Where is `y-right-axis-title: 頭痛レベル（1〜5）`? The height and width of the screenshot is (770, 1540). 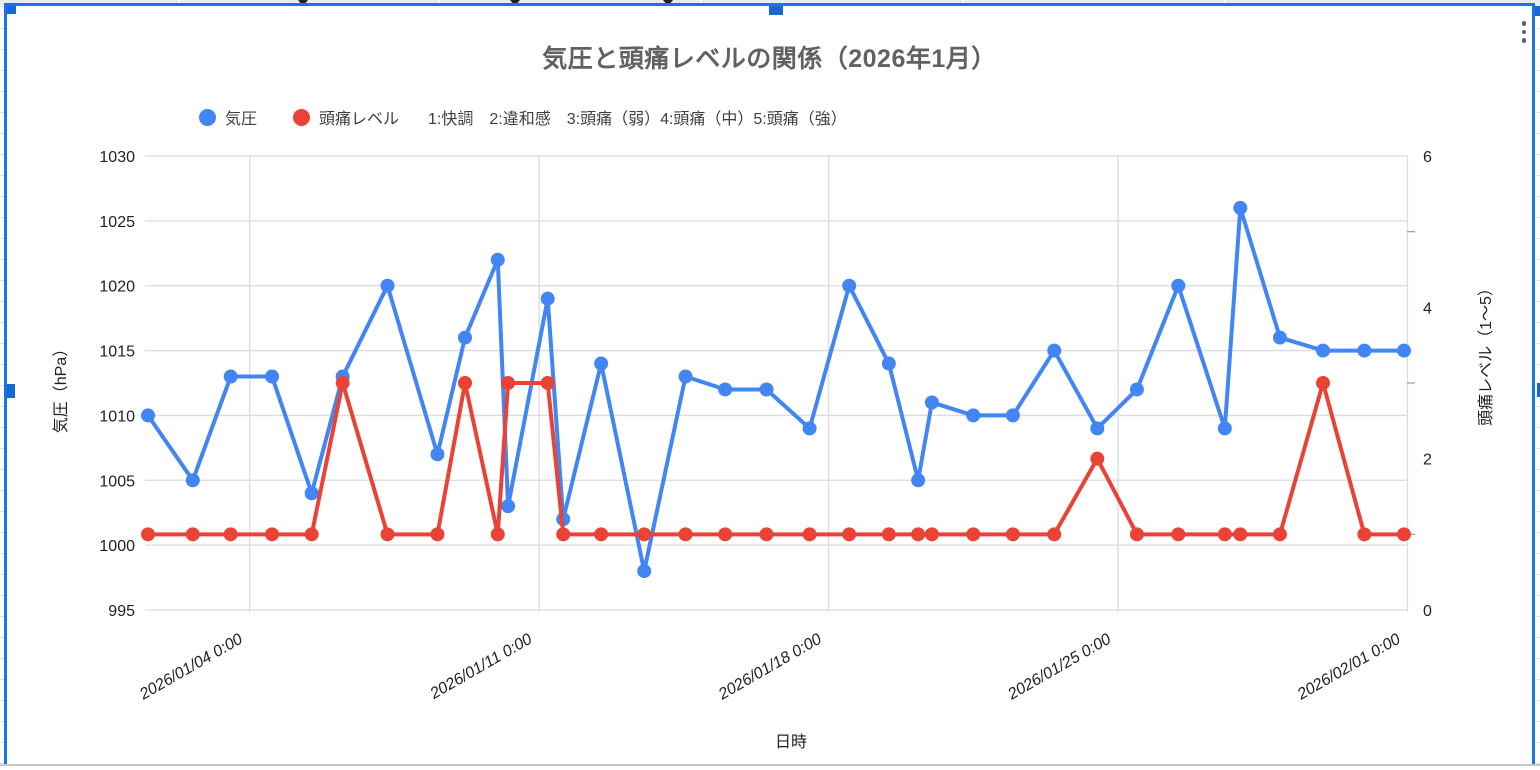 y-right-axis-title: 頭痛レベル（1〜5） is located at coordinates (1486, 353).